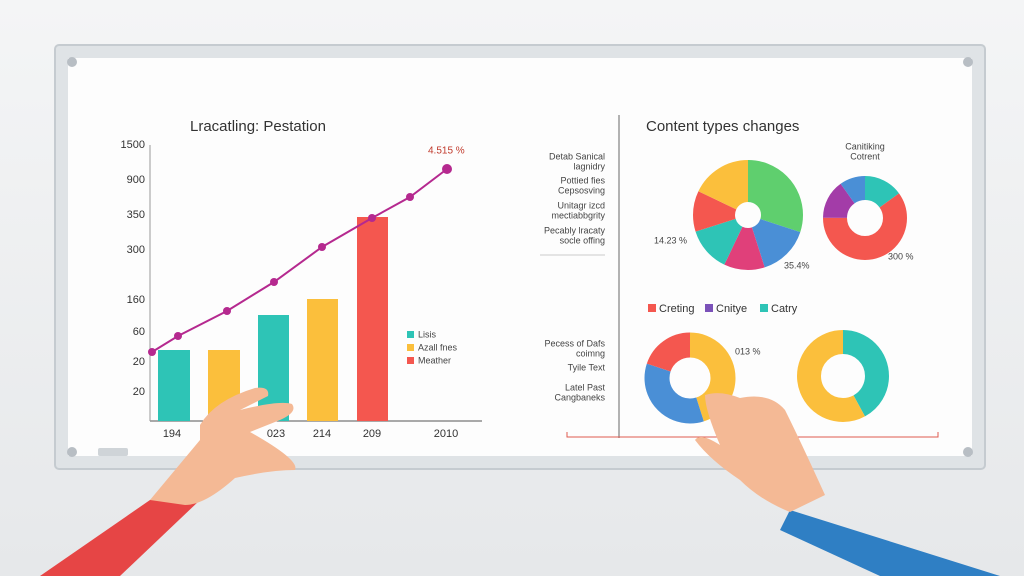 The height and width of the screenshot is (576, 1024). What do you see at coordinates (139, 332) in the screenshot?
I see `y-label: 60` at bounding box center [139, 332].